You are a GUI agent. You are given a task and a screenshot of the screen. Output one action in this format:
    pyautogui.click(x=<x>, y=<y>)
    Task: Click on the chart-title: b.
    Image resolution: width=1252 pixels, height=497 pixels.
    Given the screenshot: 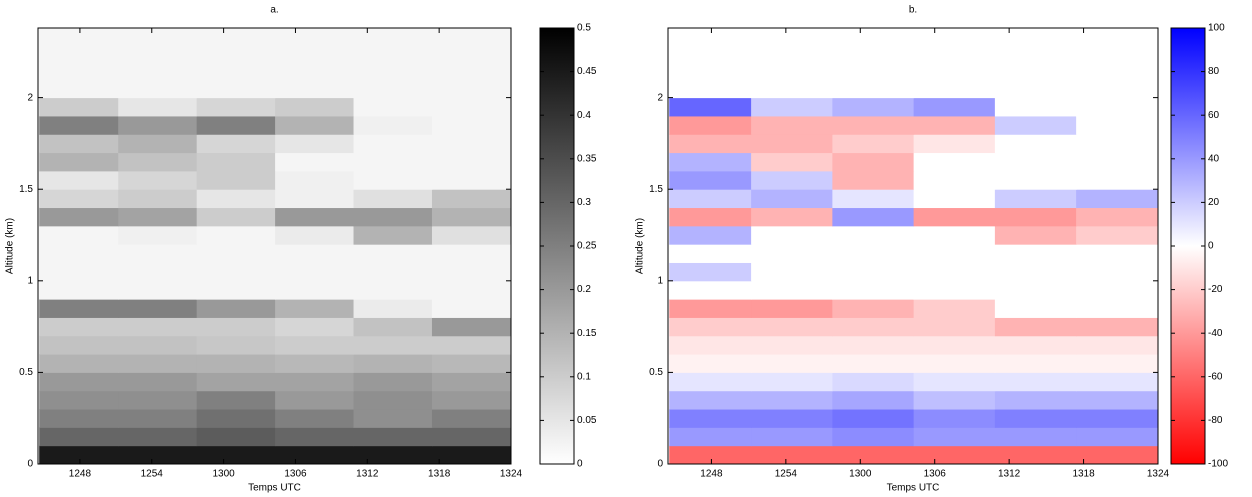 What is the action you would take?
    pyautogui.click(x=913, y=10)
    